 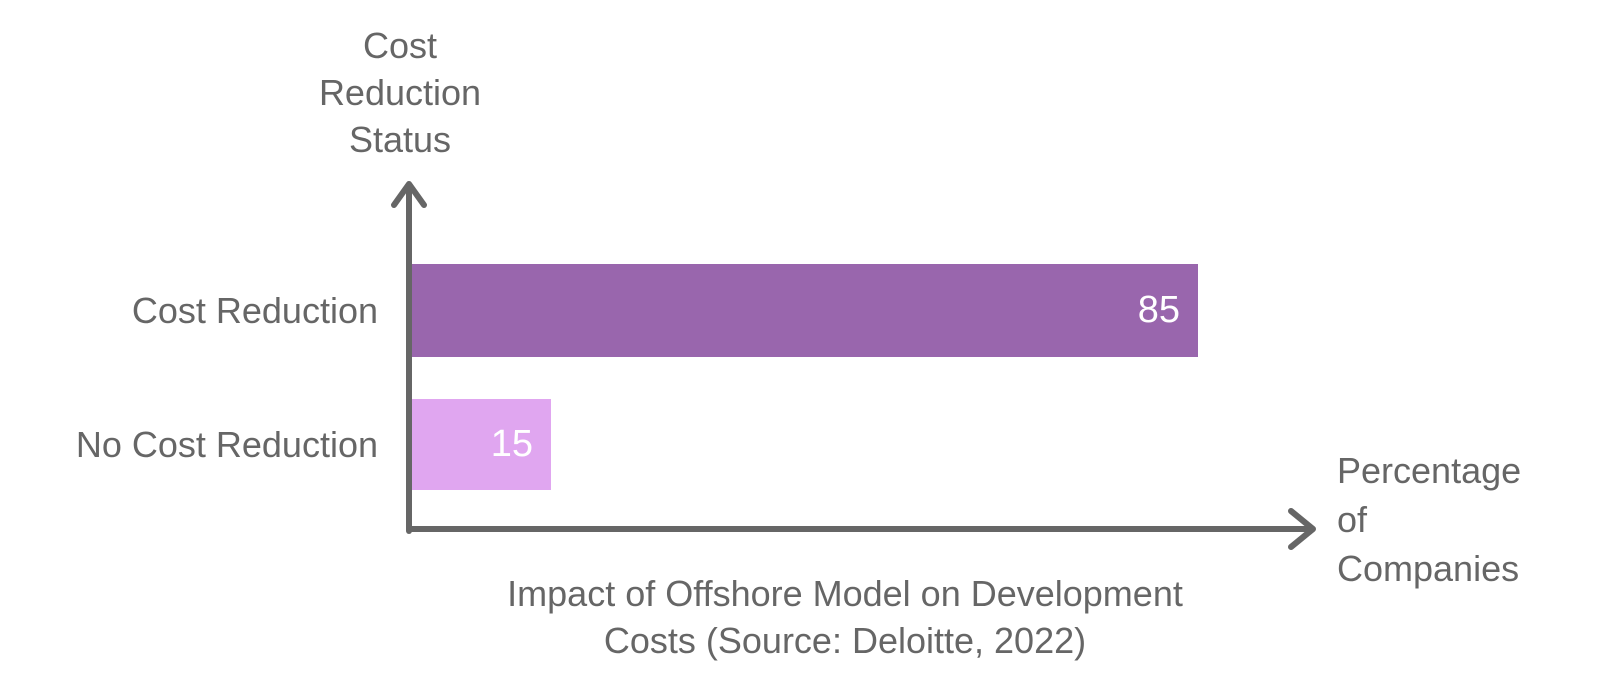 What do you see at coordinates (1158, 310) in the screenshot?
I see `bar-value-label-cost-reduction: 85` at bounding box center [1158, 310].